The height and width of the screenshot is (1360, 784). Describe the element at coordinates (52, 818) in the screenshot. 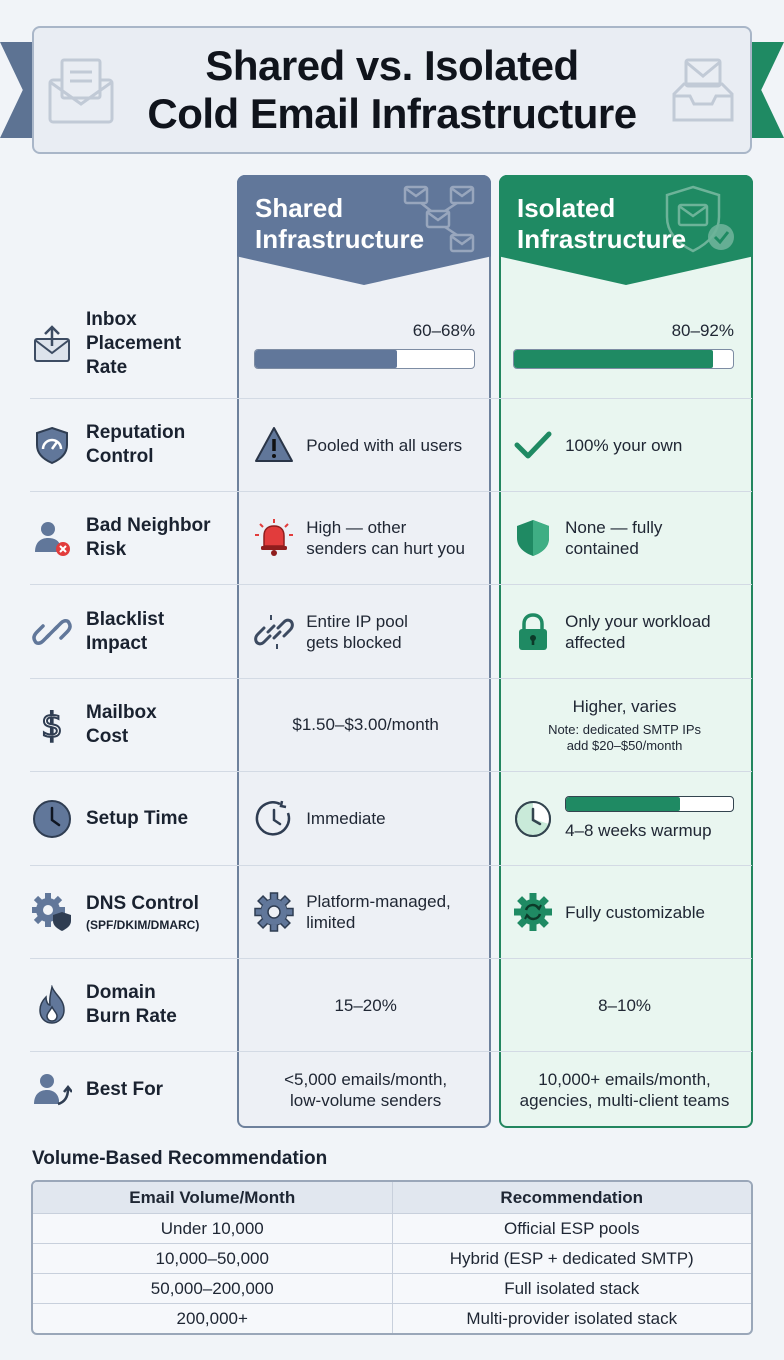

I see `clock-icon` at that location.